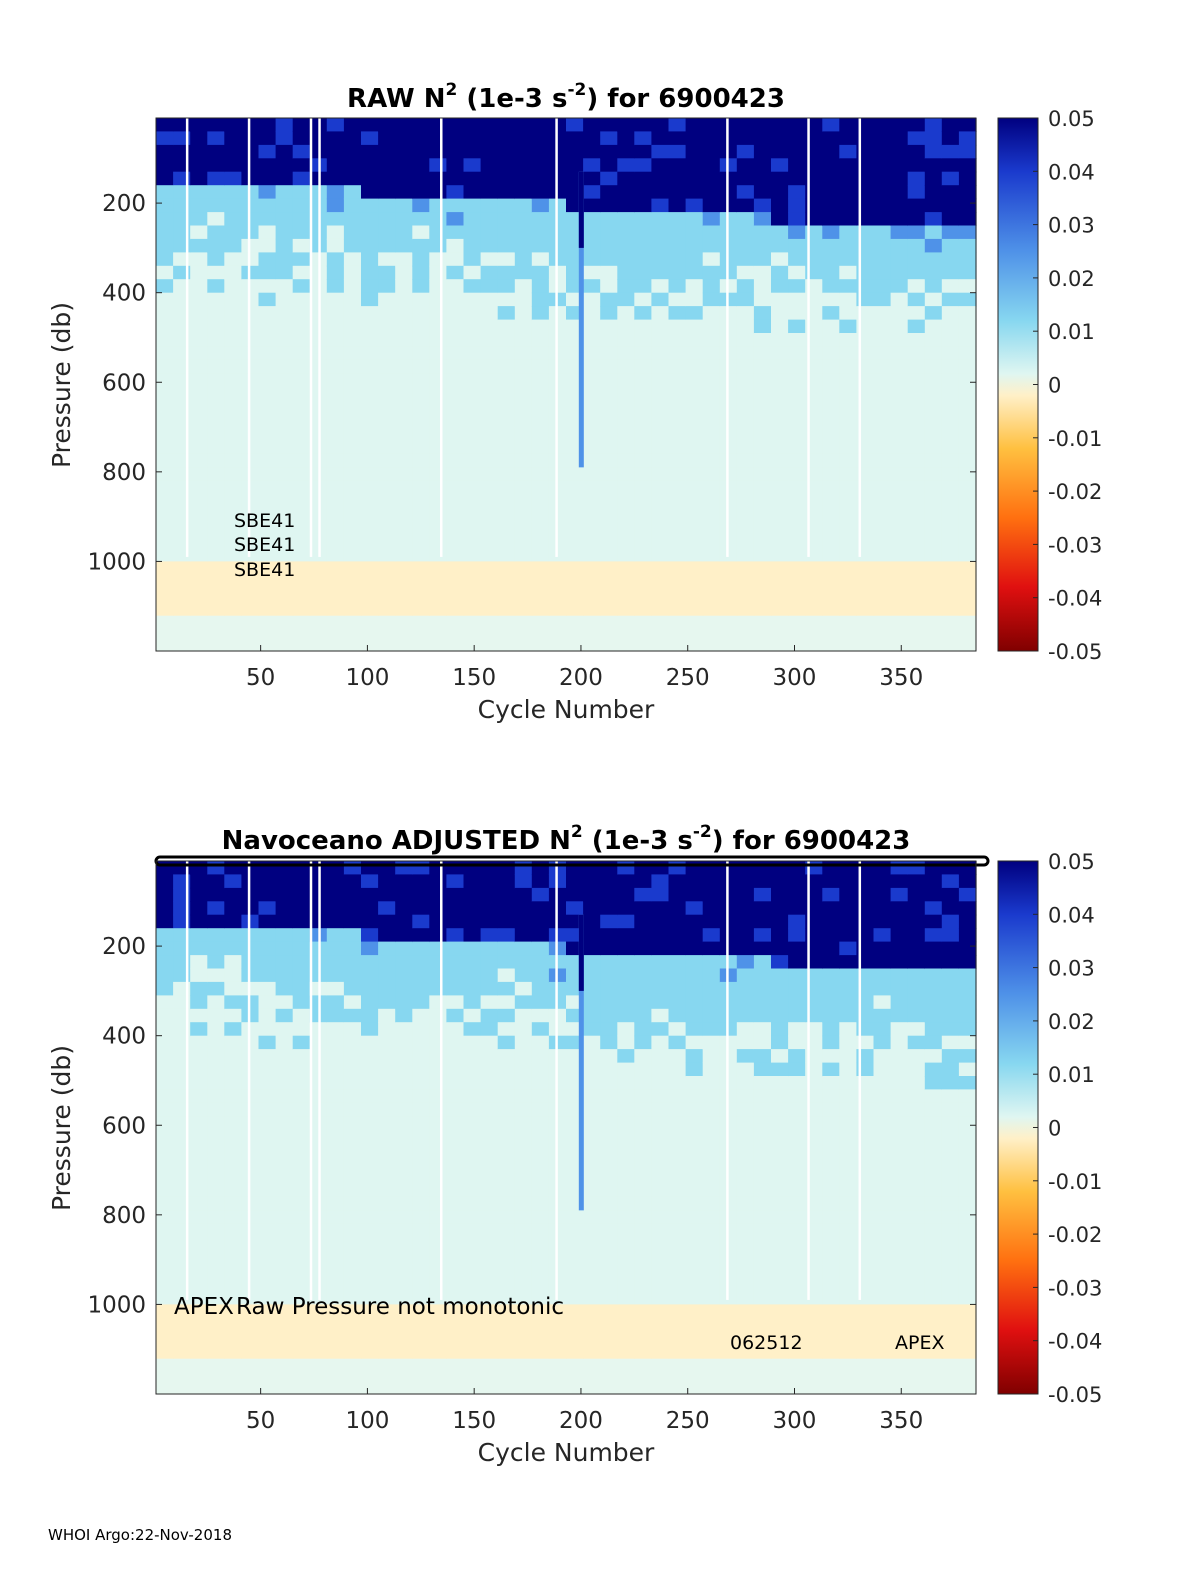 This screenshot has width=1200, height=1575. Describe the element at coordinates (1054, 386) in the screenshot. I see `colorbar-tick-label: 0` at that location.